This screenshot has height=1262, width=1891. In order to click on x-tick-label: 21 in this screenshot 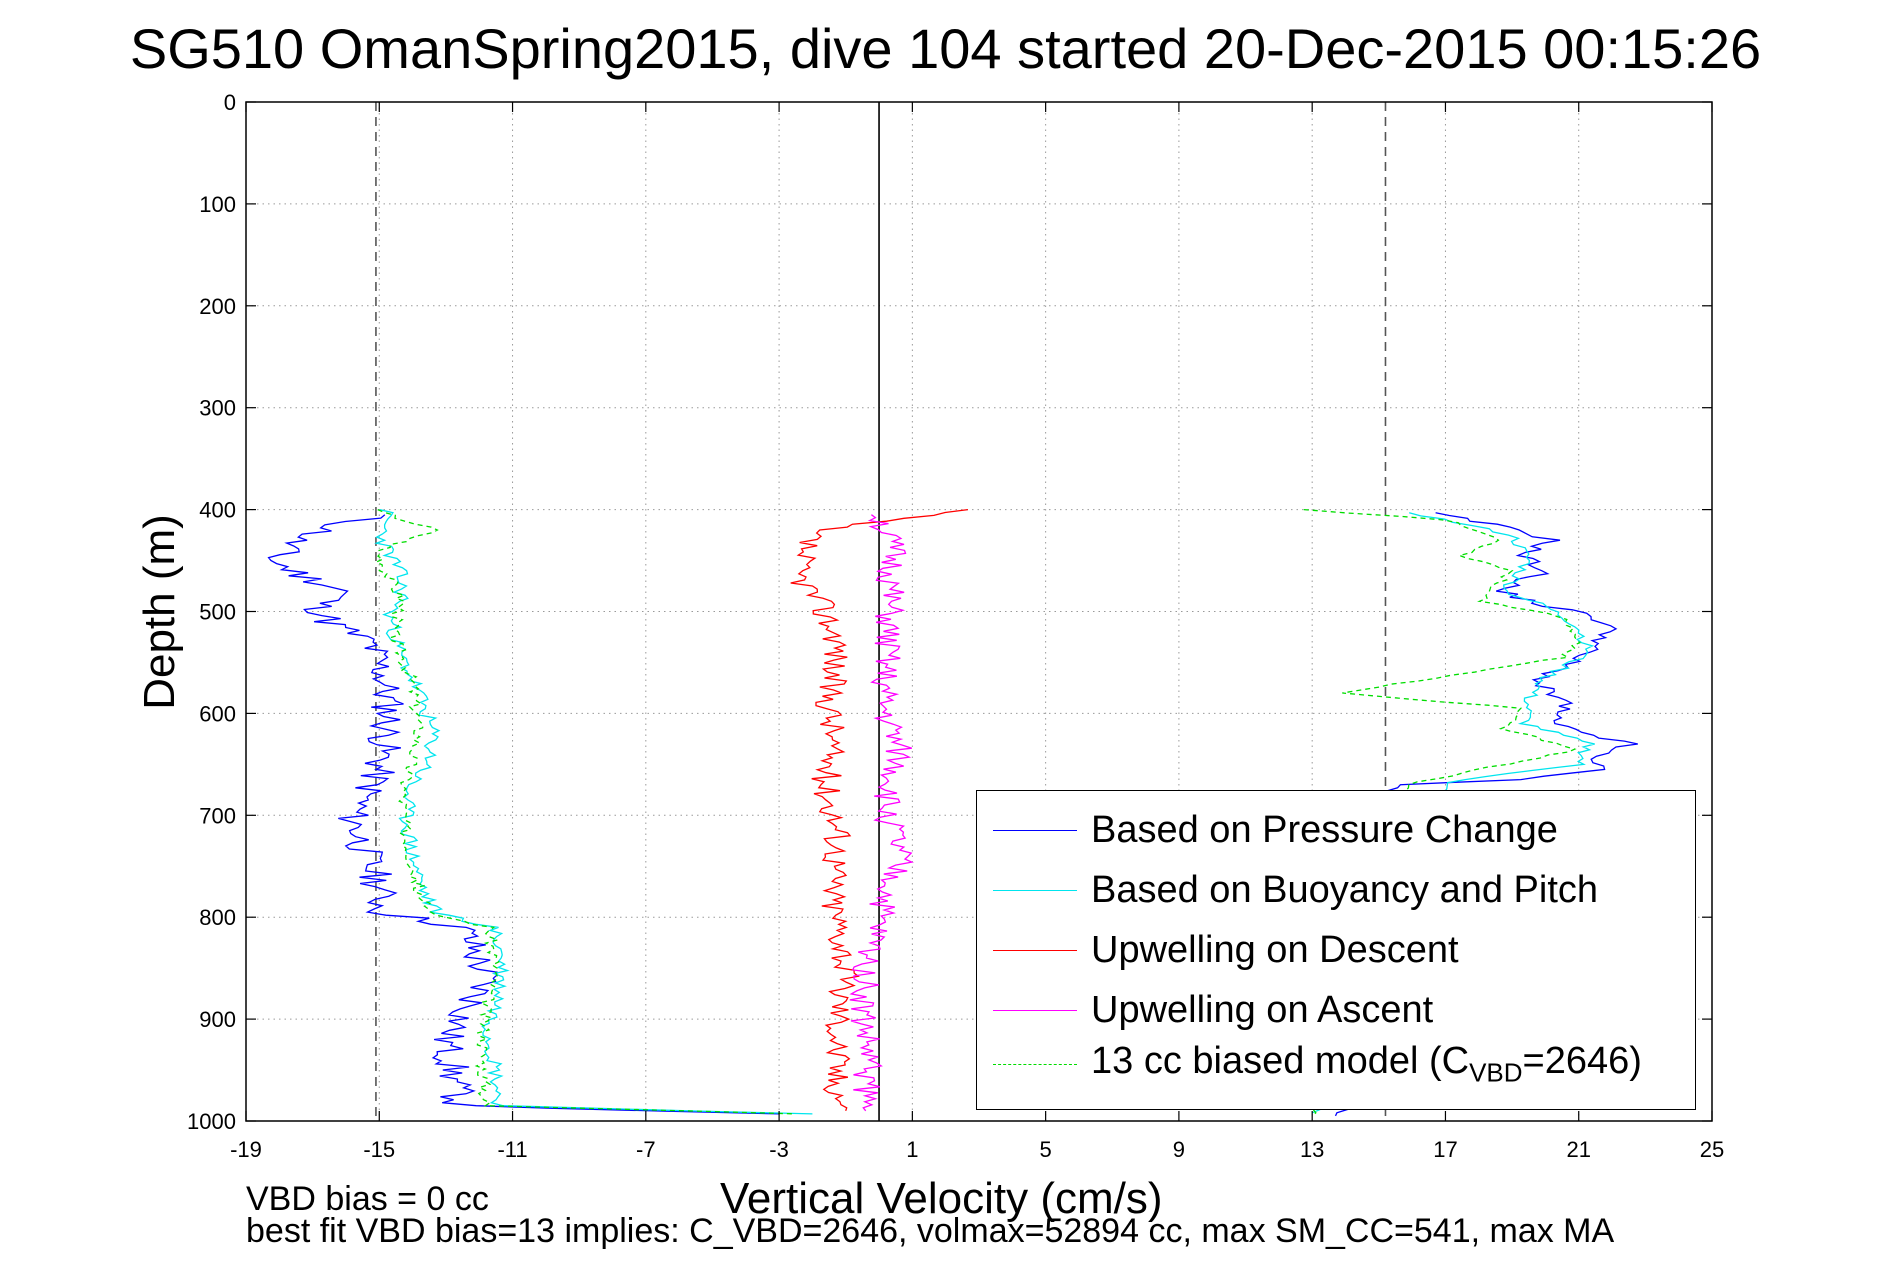, I will do `click(1578, 1149)`.